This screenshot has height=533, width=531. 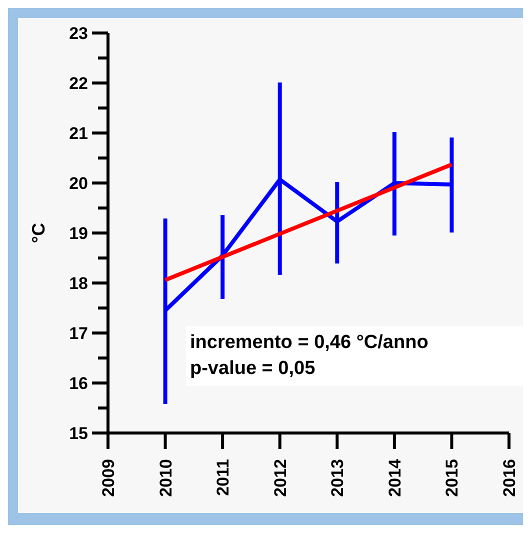 What do you see at coordinates (452, 478) in the screenshot?
I see `x-tick-label: 2015` at bounding box center [452, 478].